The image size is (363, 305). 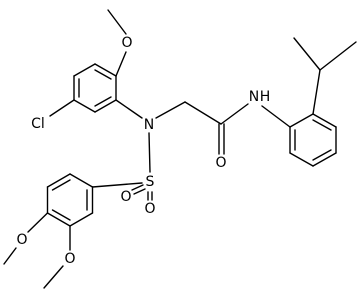 What do you see at coordinates (265, 97) in the screenshot?
I see `atom-label: H` at bounding box center [265, 97].